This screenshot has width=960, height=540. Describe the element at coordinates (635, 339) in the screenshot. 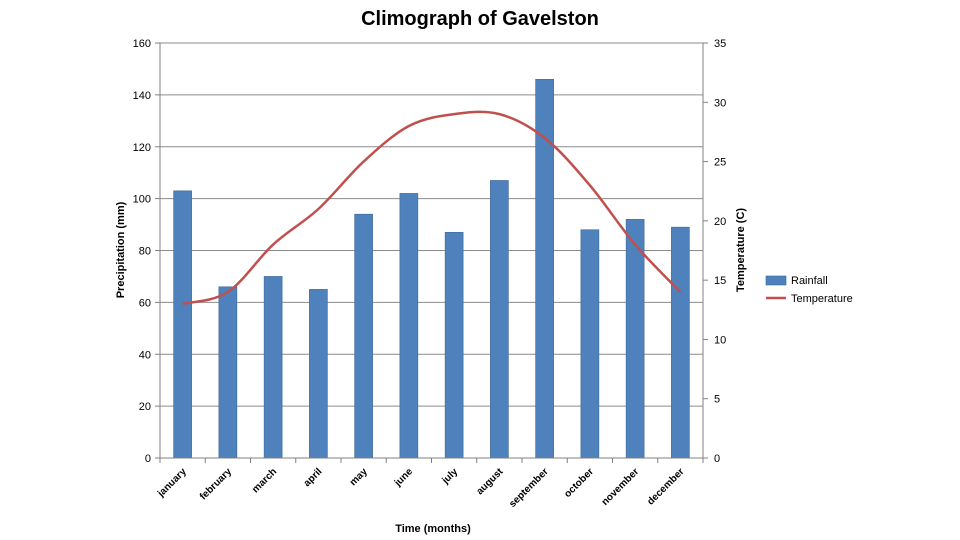

I see `rainfall-bar-november` at that location.